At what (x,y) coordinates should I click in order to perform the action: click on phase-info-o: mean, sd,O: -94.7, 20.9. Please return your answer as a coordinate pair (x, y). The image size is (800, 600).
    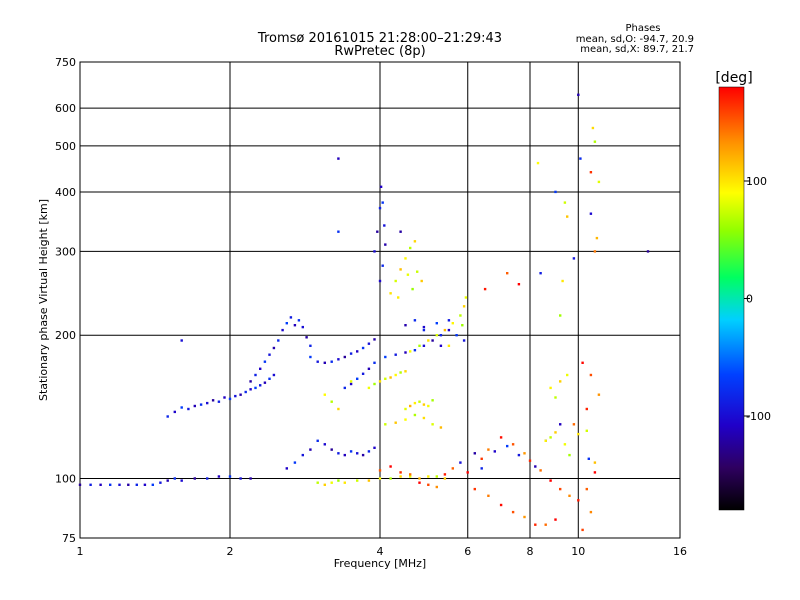
    Looking at the image, I should click on (635, 39).